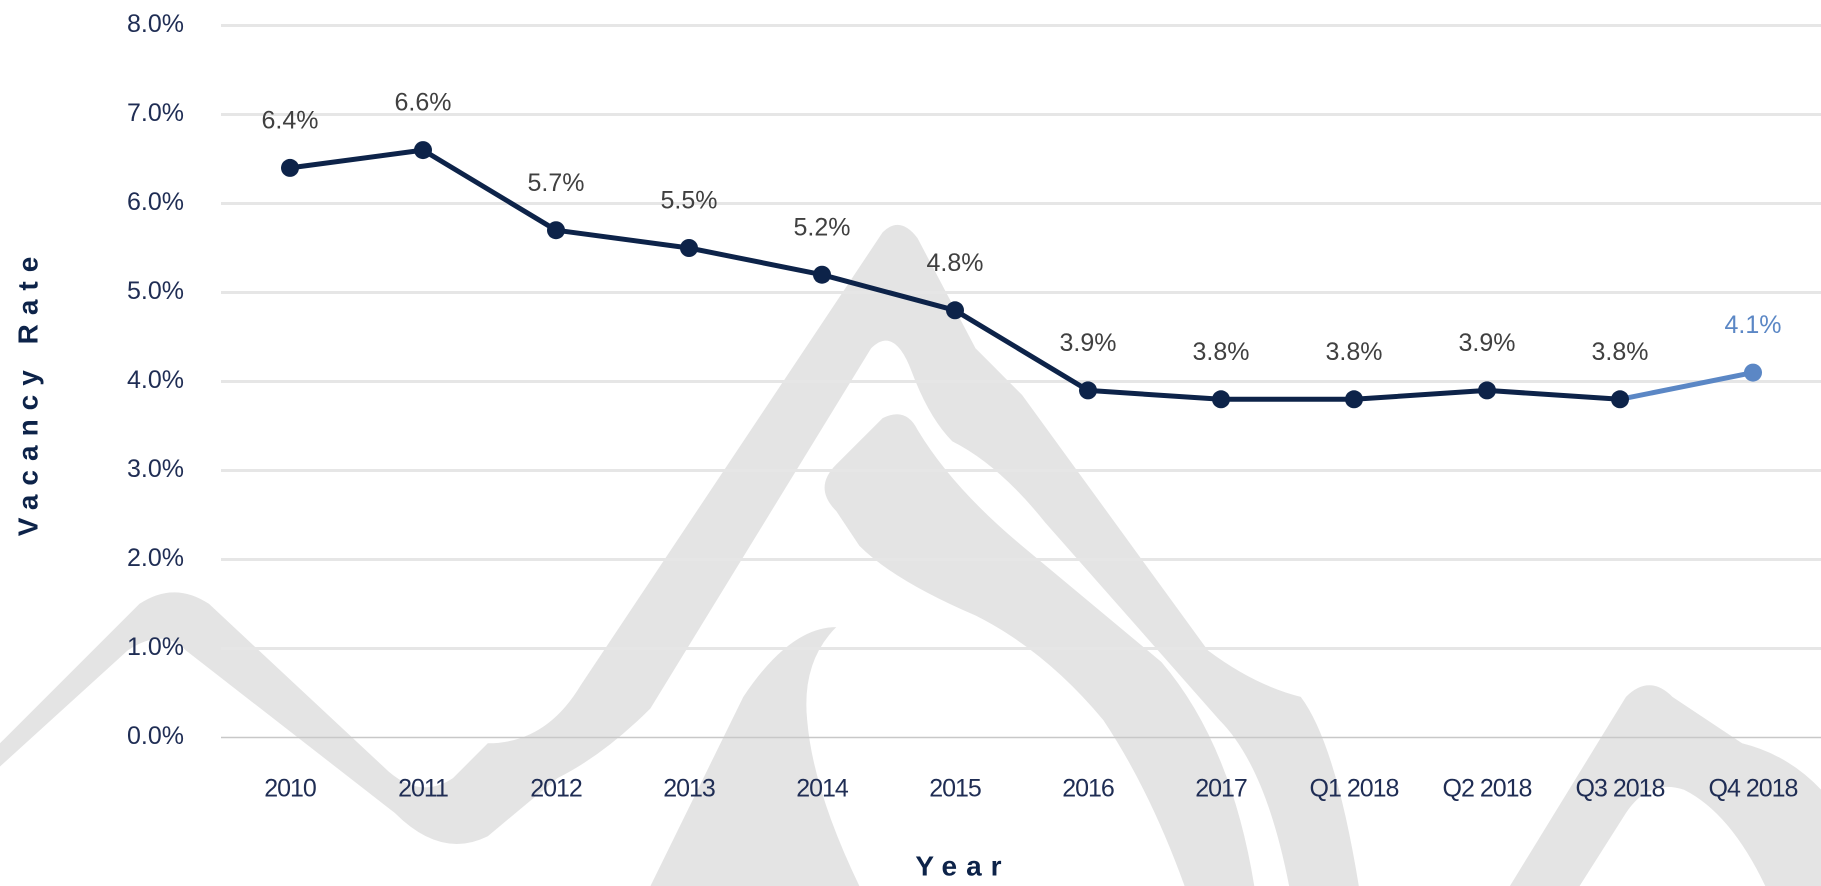 The image size is (1821, 886). I want to click on y-tick-label: 1.0%, so click(155, 647).